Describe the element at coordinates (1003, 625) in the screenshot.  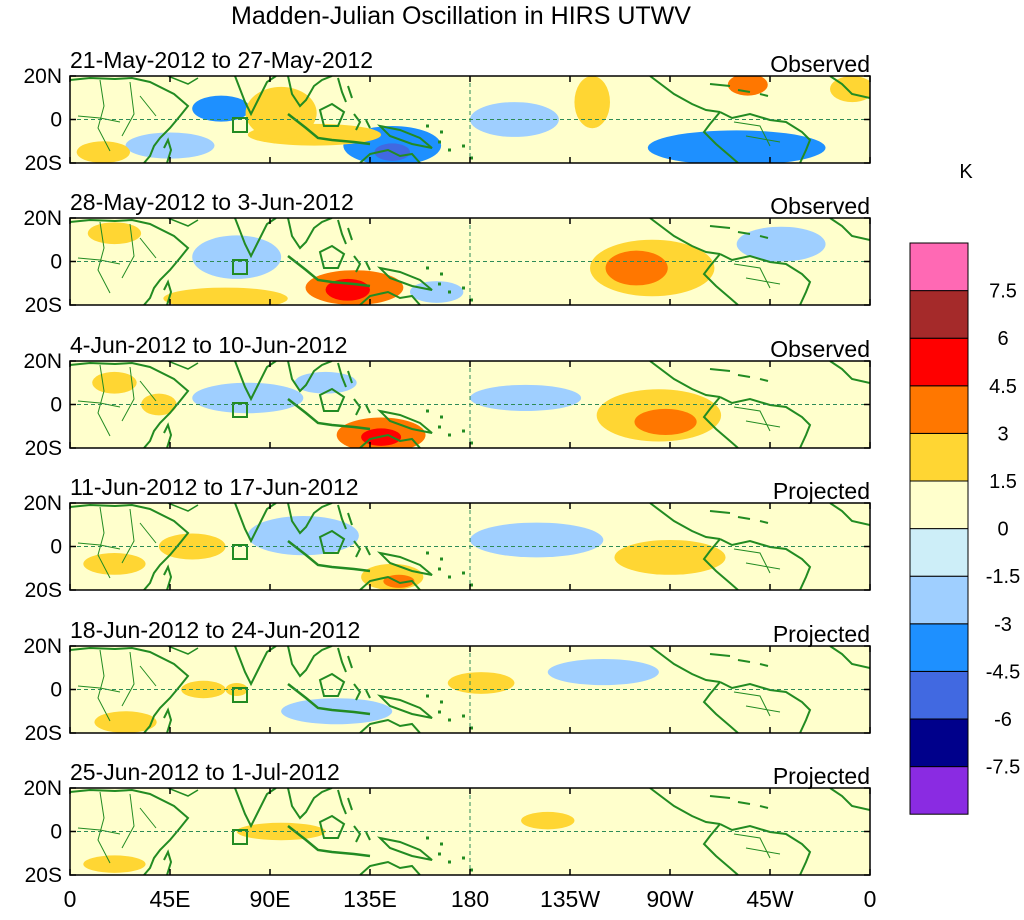
I see `colorbar-level-label: -3` at that location.